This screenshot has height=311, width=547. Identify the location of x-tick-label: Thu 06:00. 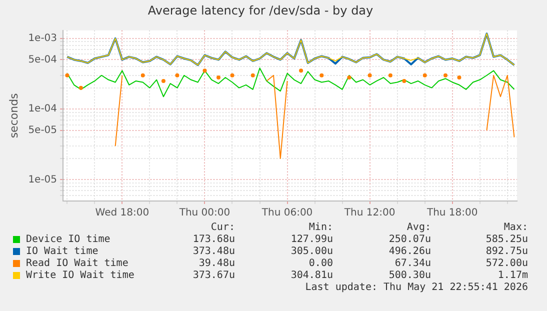
(286, 213).